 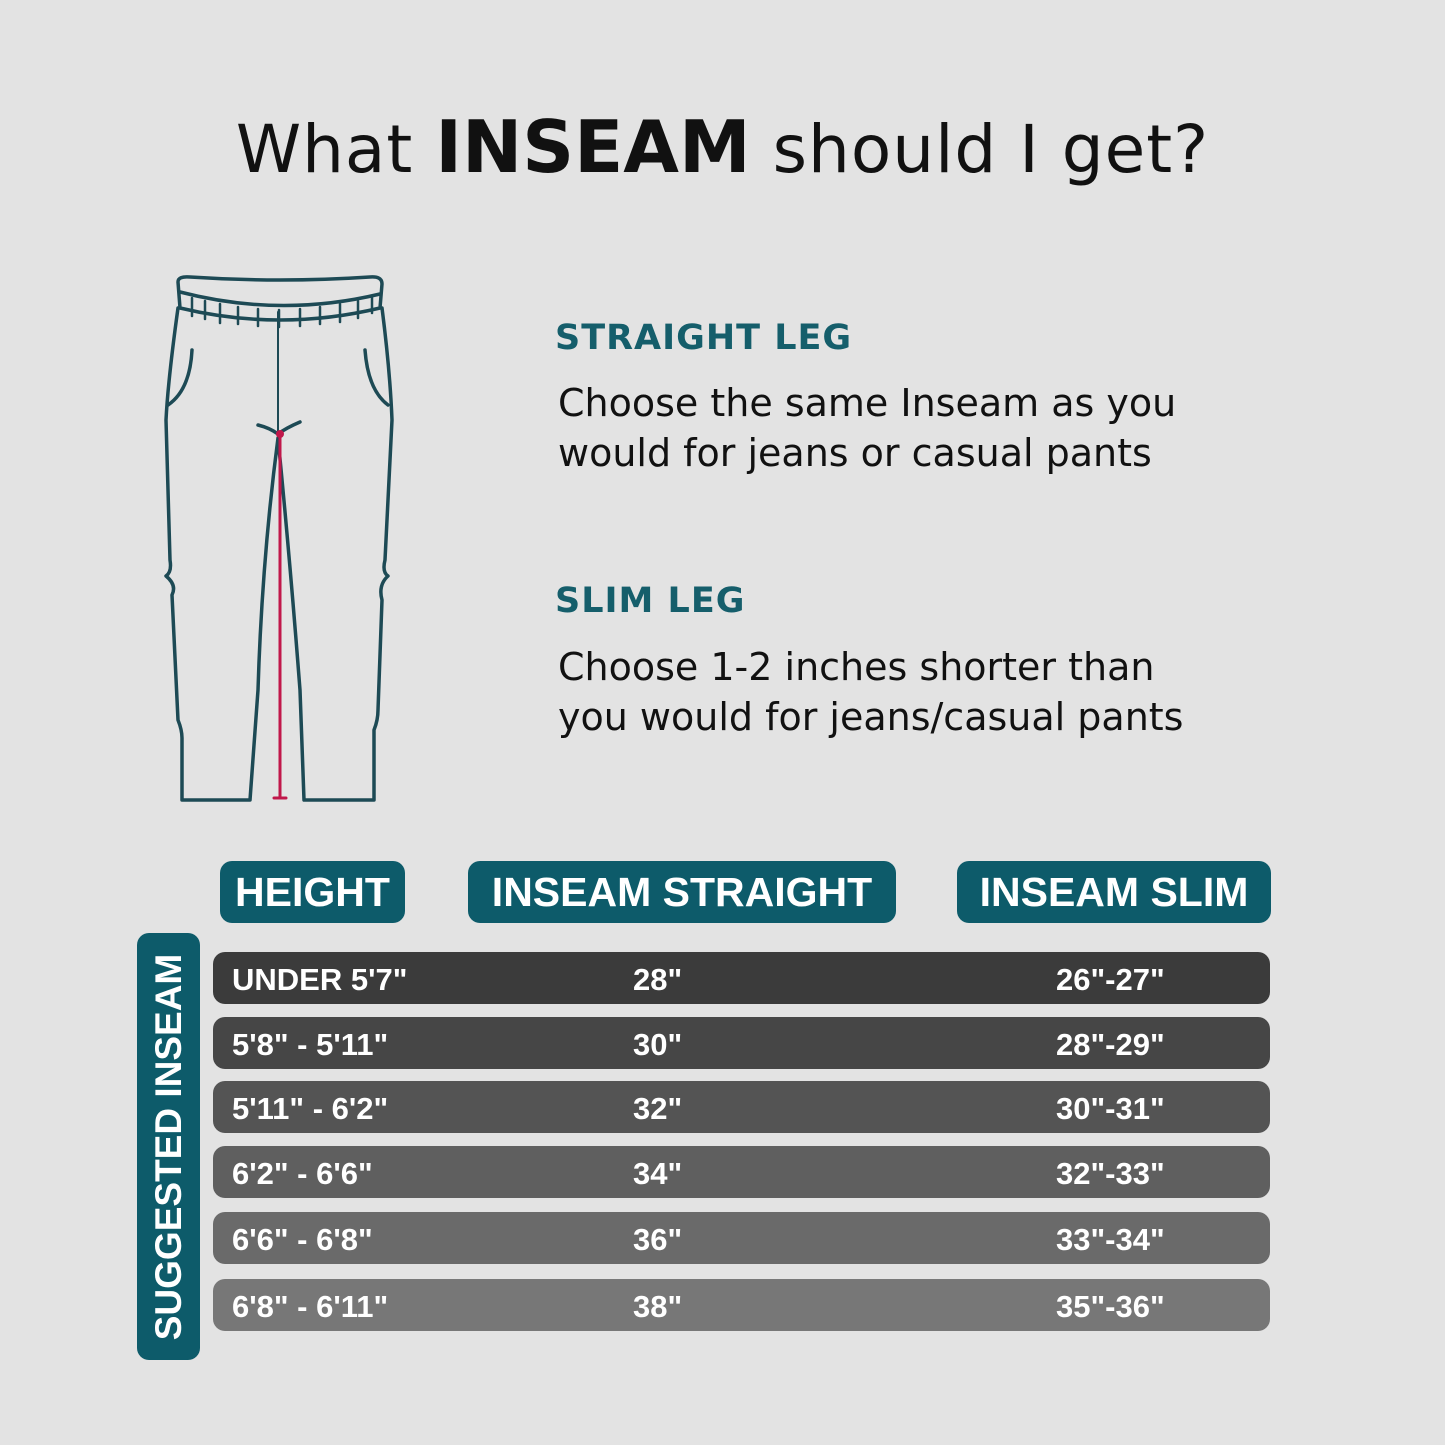 I want to click on table-row: 6'6" - 6'8" 36" 33"-34", so click(x=741, y=1238).